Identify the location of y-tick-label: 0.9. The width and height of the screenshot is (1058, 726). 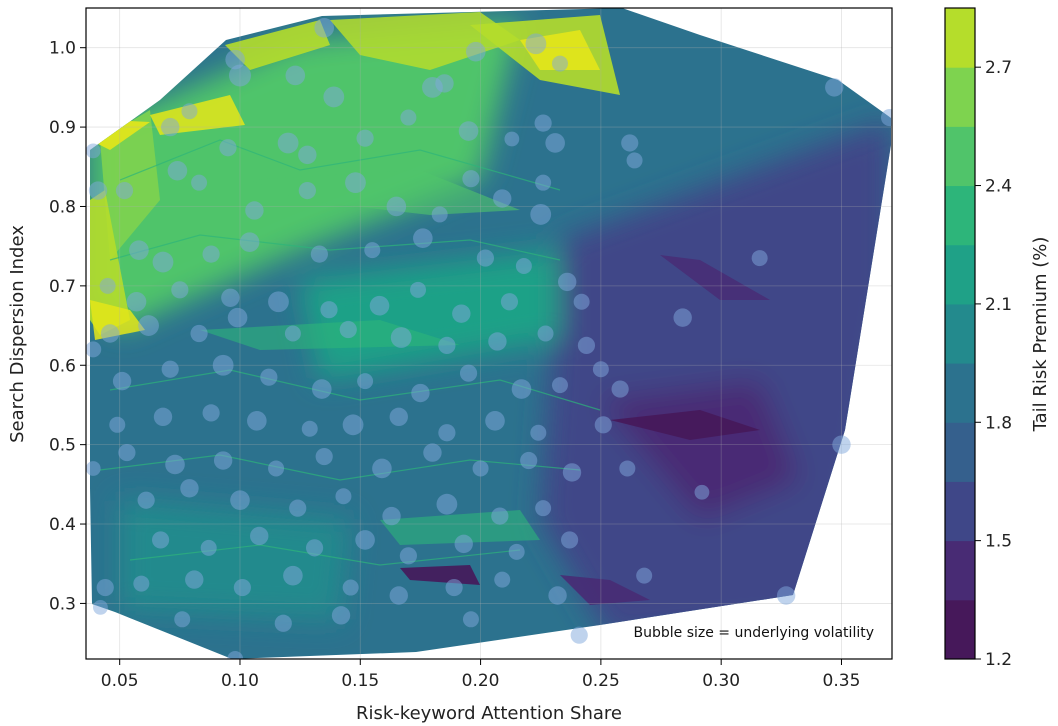
(62, 128).